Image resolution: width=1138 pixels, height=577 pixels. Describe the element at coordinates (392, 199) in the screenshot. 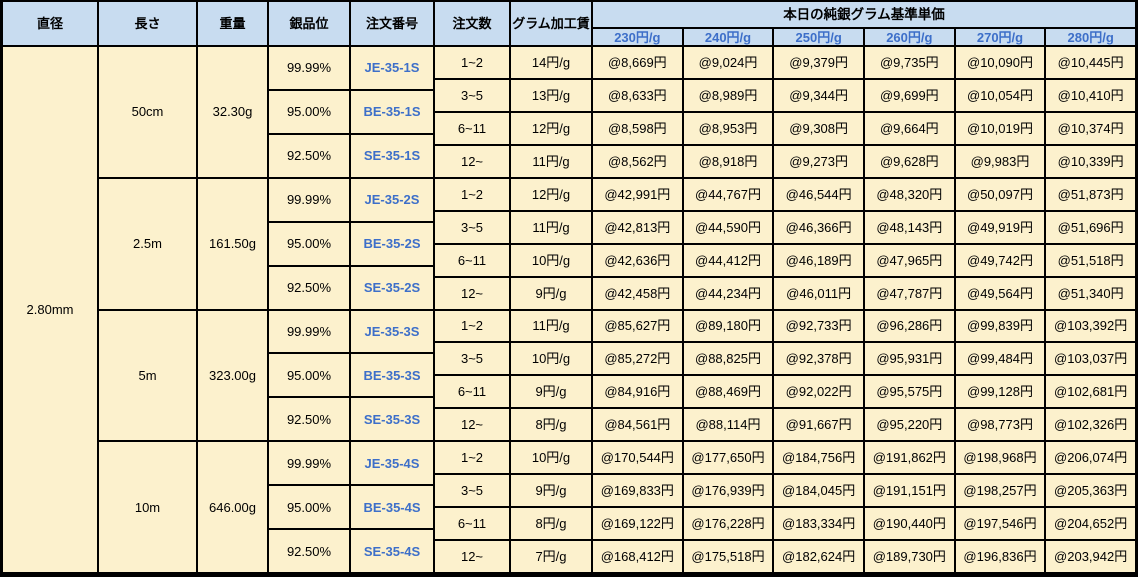

I see `order-number-cell: JE-35-2S` at that location.